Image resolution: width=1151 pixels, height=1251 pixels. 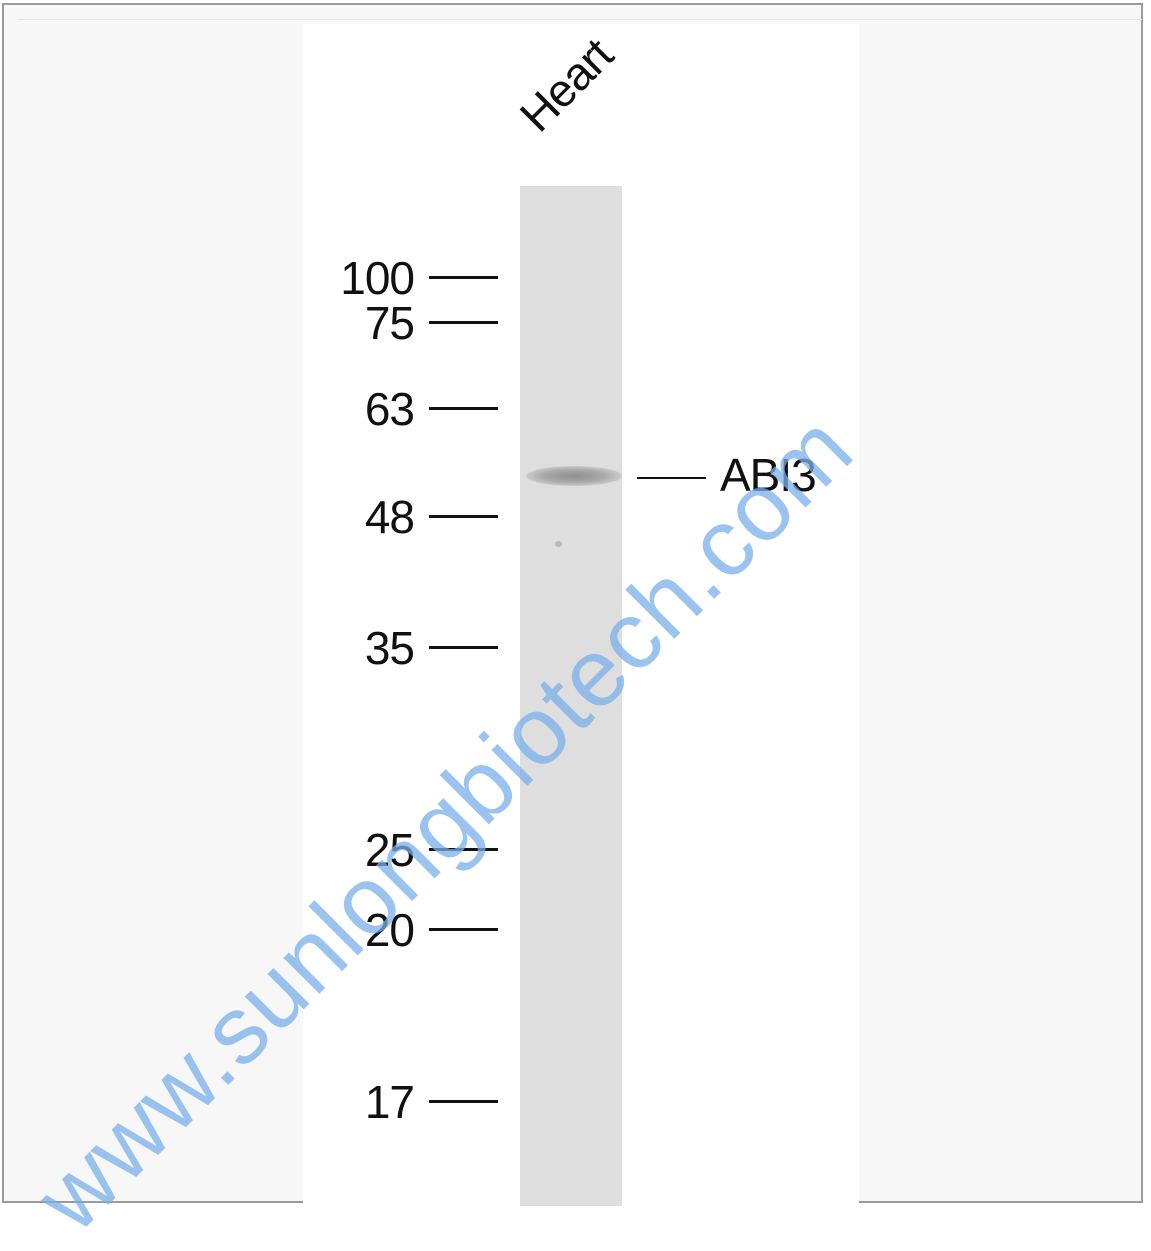 I want to click on frame-inner-line, so click(x=580, y=19).